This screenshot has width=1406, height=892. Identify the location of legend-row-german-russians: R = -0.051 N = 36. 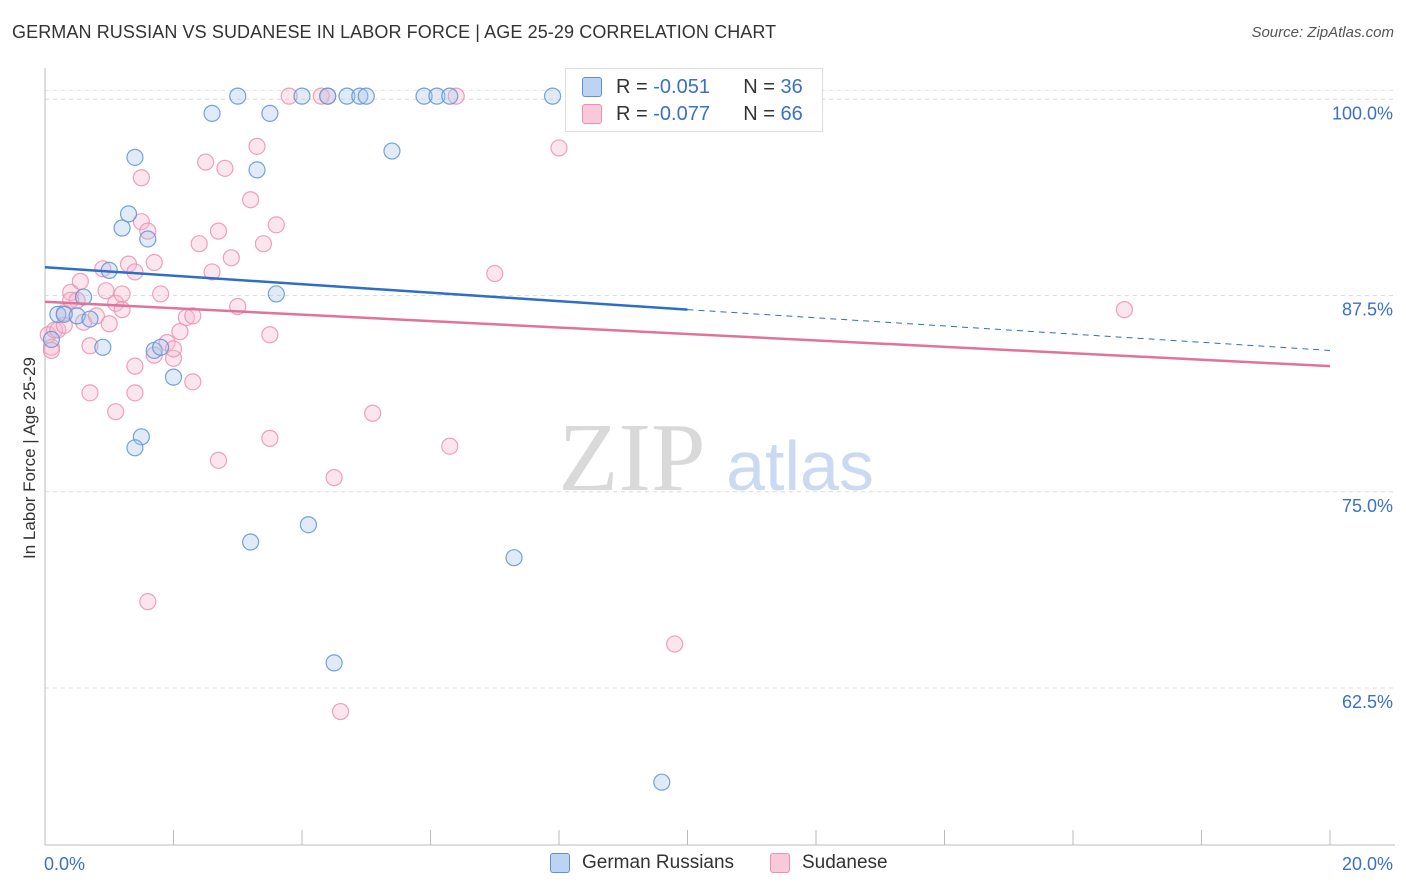
(692, 87).